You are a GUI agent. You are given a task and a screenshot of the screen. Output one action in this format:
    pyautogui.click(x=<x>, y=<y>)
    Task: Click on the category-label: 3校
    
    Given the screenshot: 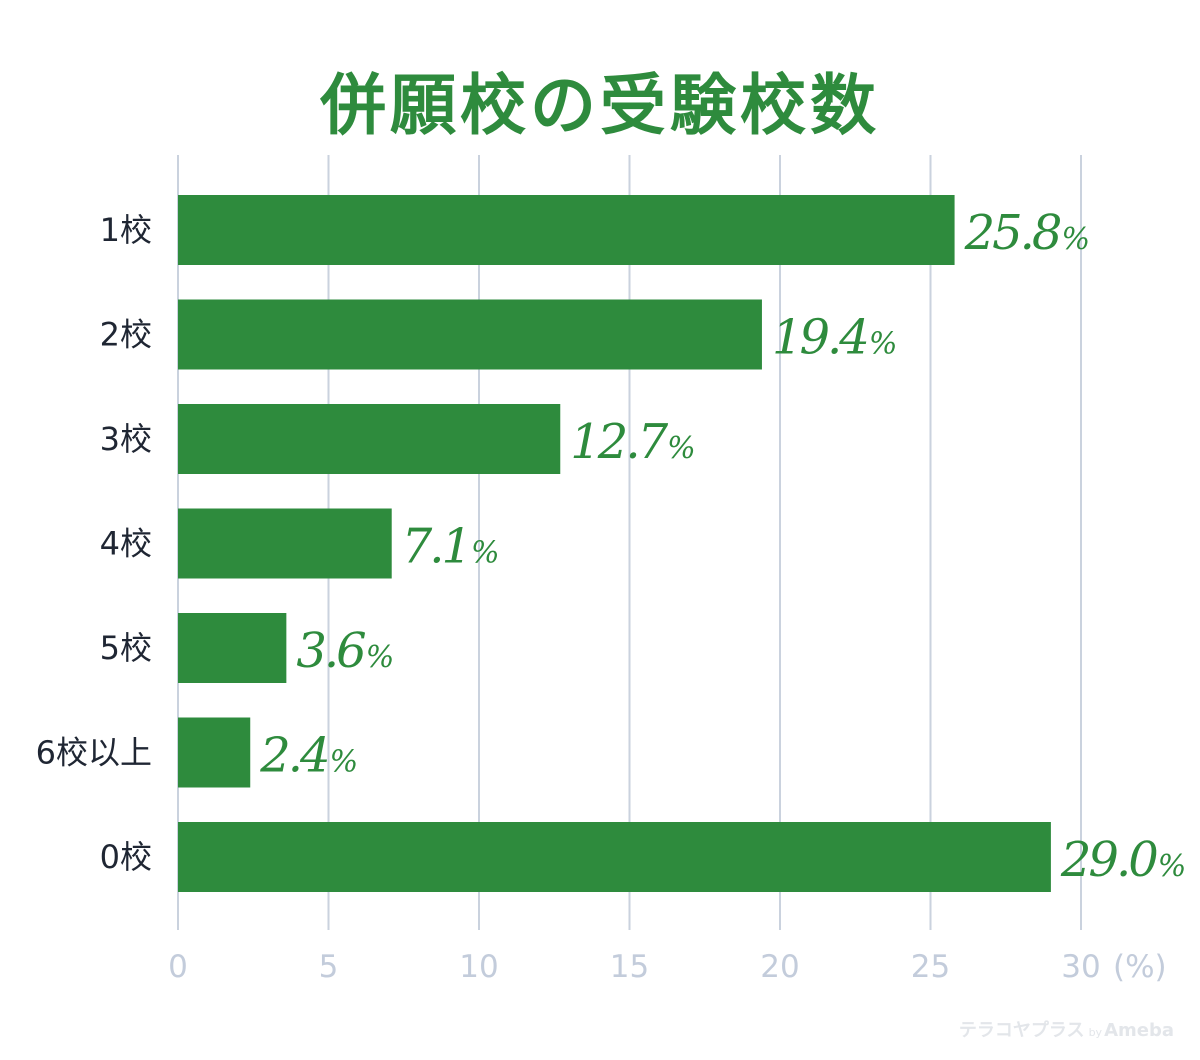 What is the action you would take?
    pyautogui.click(x=126, y=439)
    